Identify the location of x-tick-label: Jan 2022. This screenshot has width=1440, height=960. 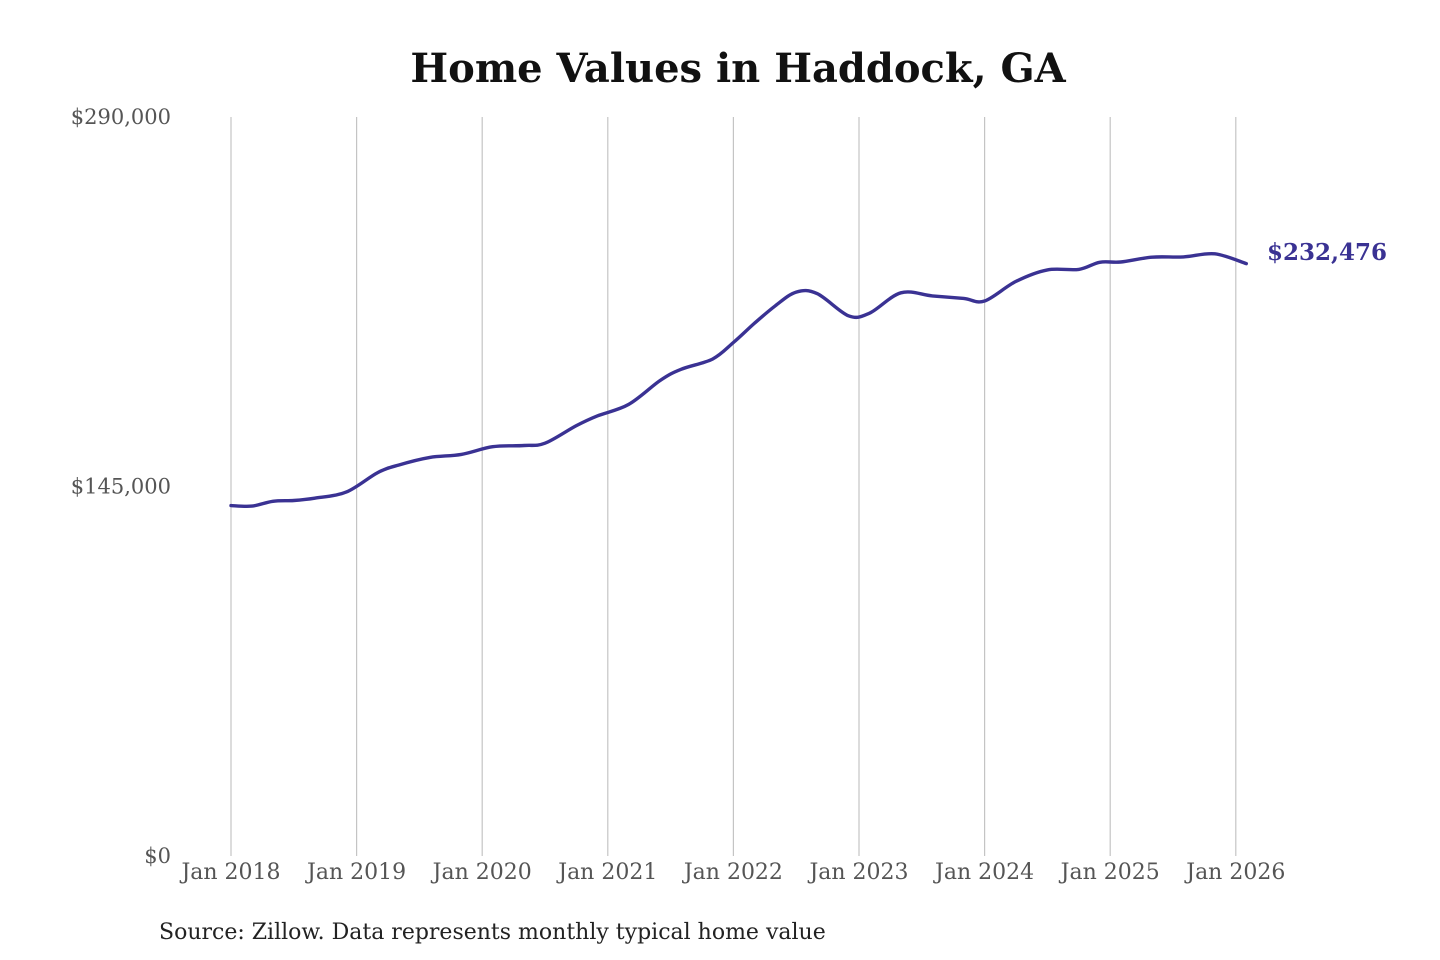
(732, 872).